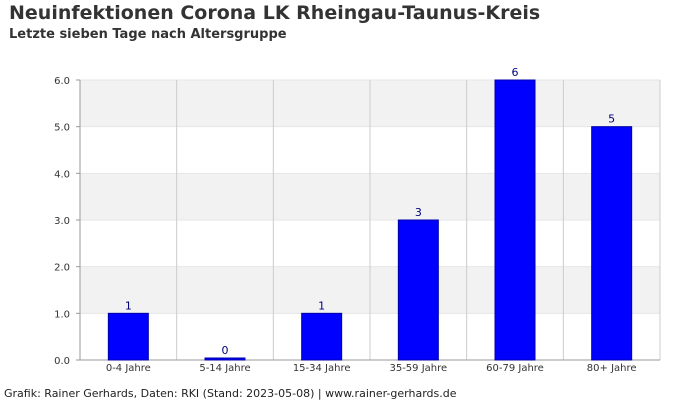 The height and width of the screenshot is (400, 700). I want to click on x-tick-label: 0-4 Jahre, so click(128, 368).